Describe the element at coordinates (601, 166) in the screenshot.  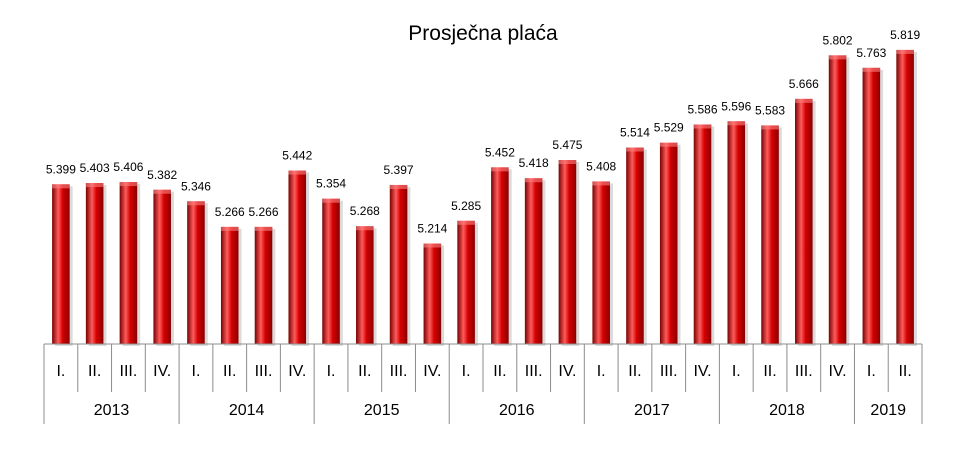
I see `data-label: 5.408` at that location.